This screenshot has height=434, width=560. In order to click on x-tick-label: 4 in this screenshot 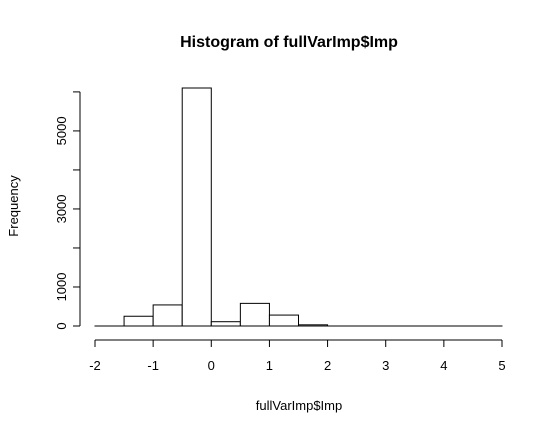, I will do `click(443, 365)`.